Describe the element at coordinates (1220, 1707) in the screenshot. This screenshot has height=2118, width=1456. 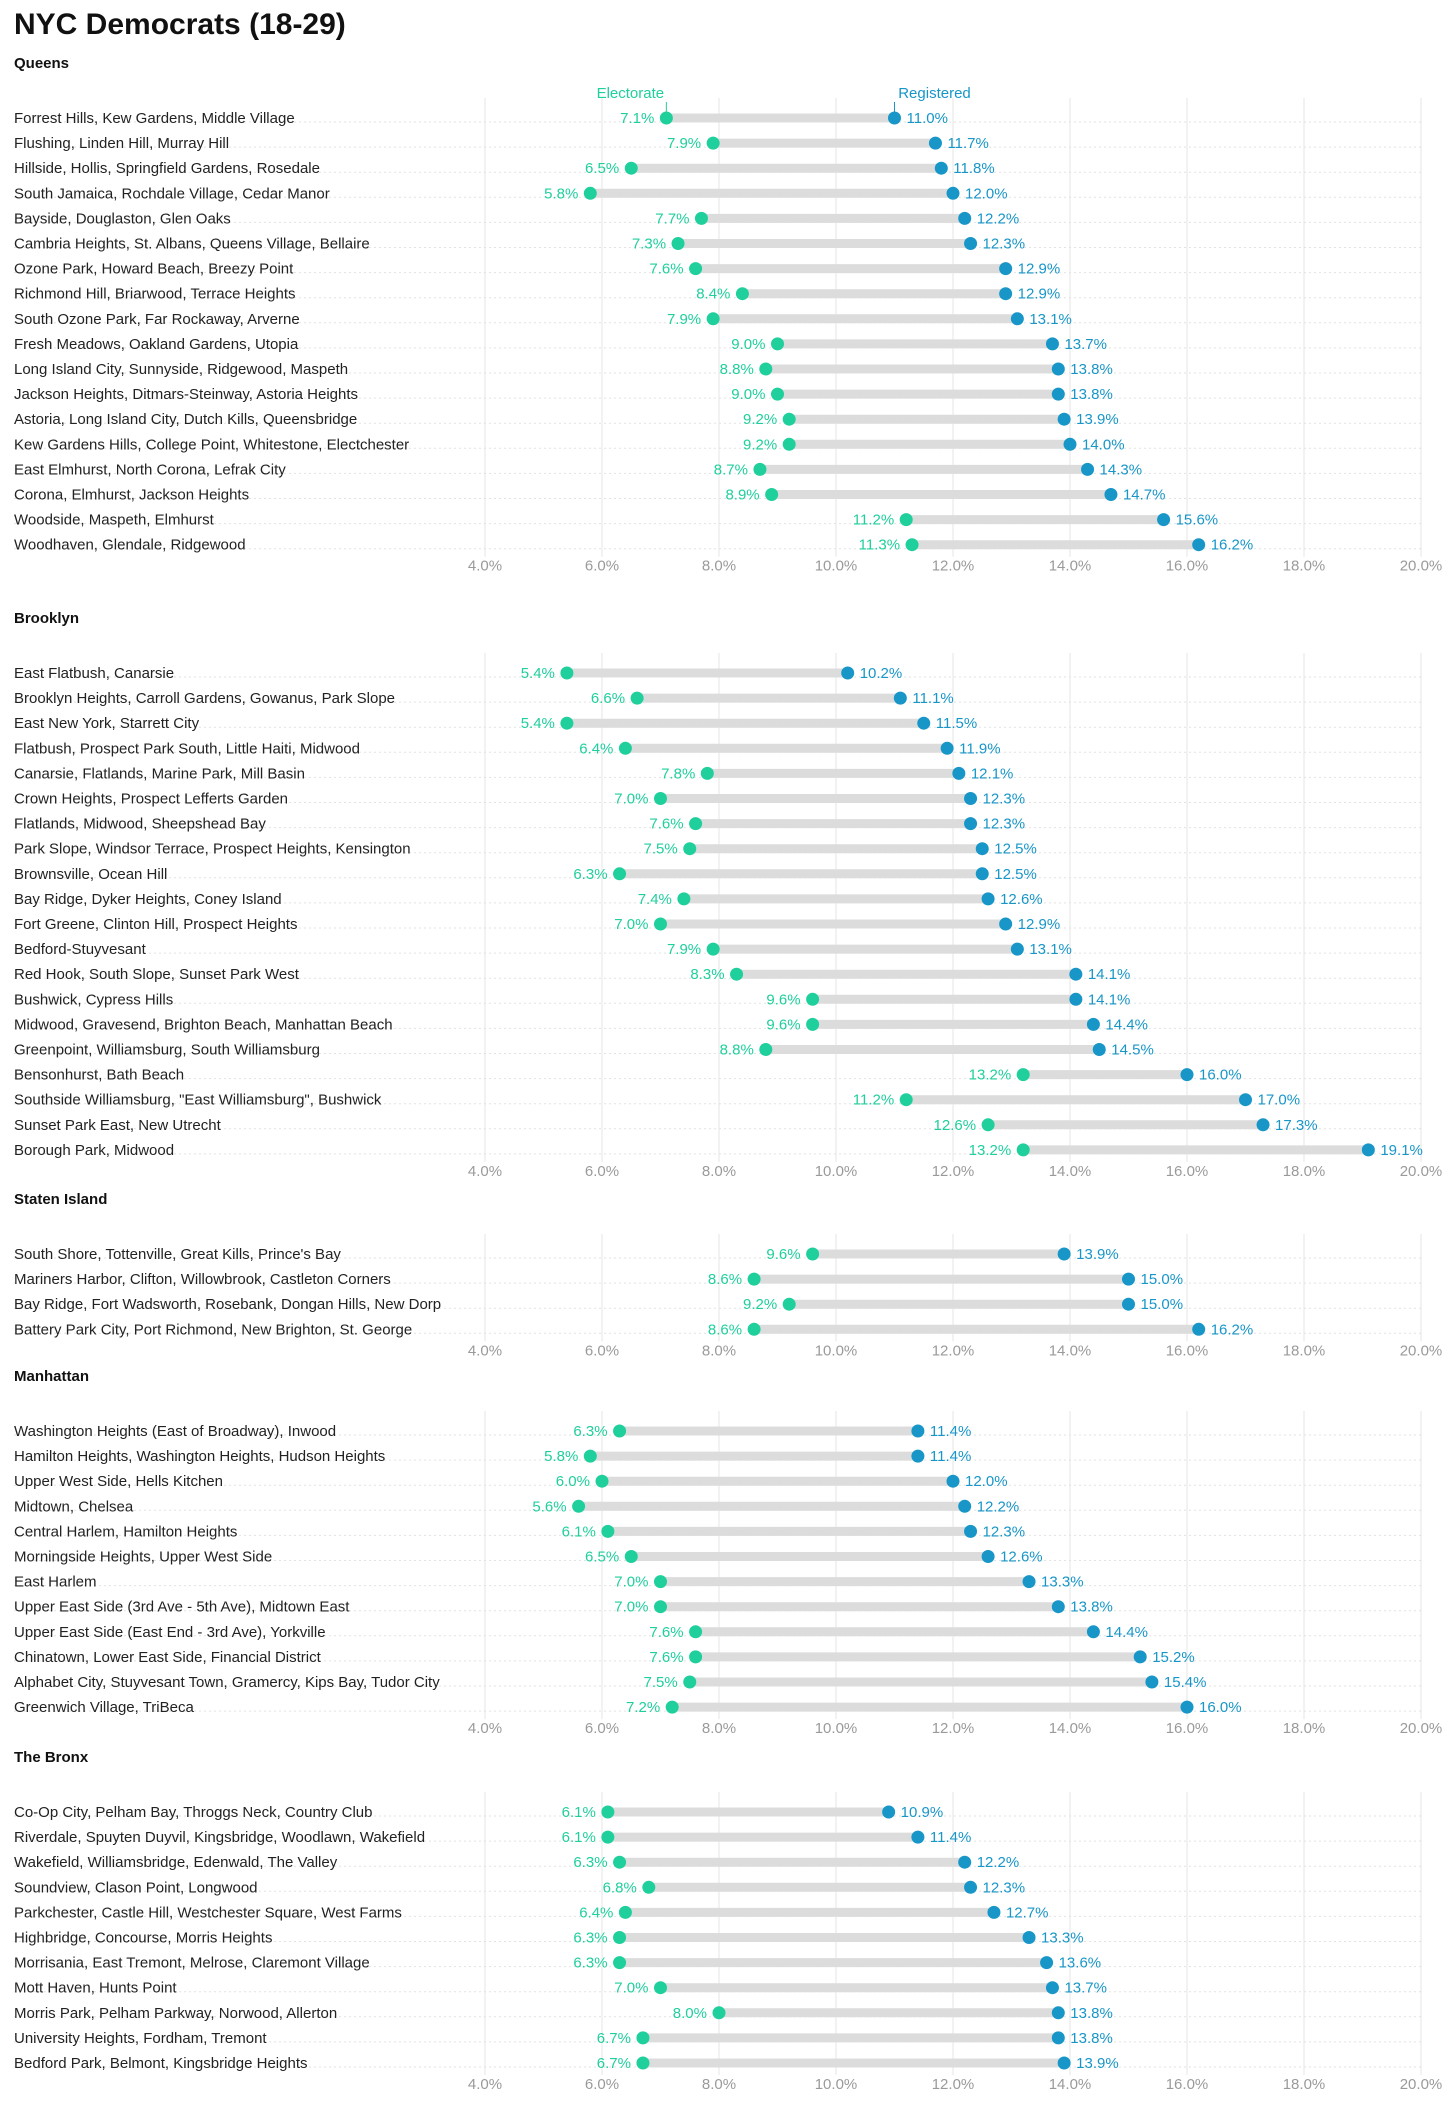
I see `registered-value-label: 16.0%` at that location.